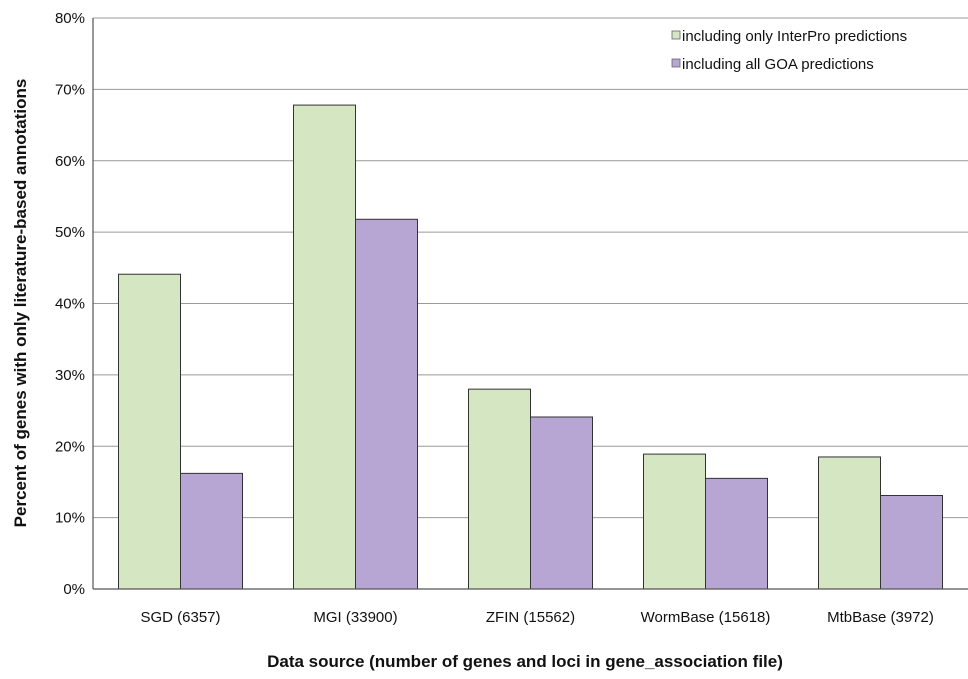 The width and height of the screenshot is (968, 679). Describe the element at coordinates (70, 518) in the screenshot. I see `y-tick-label: 10%` at that location.